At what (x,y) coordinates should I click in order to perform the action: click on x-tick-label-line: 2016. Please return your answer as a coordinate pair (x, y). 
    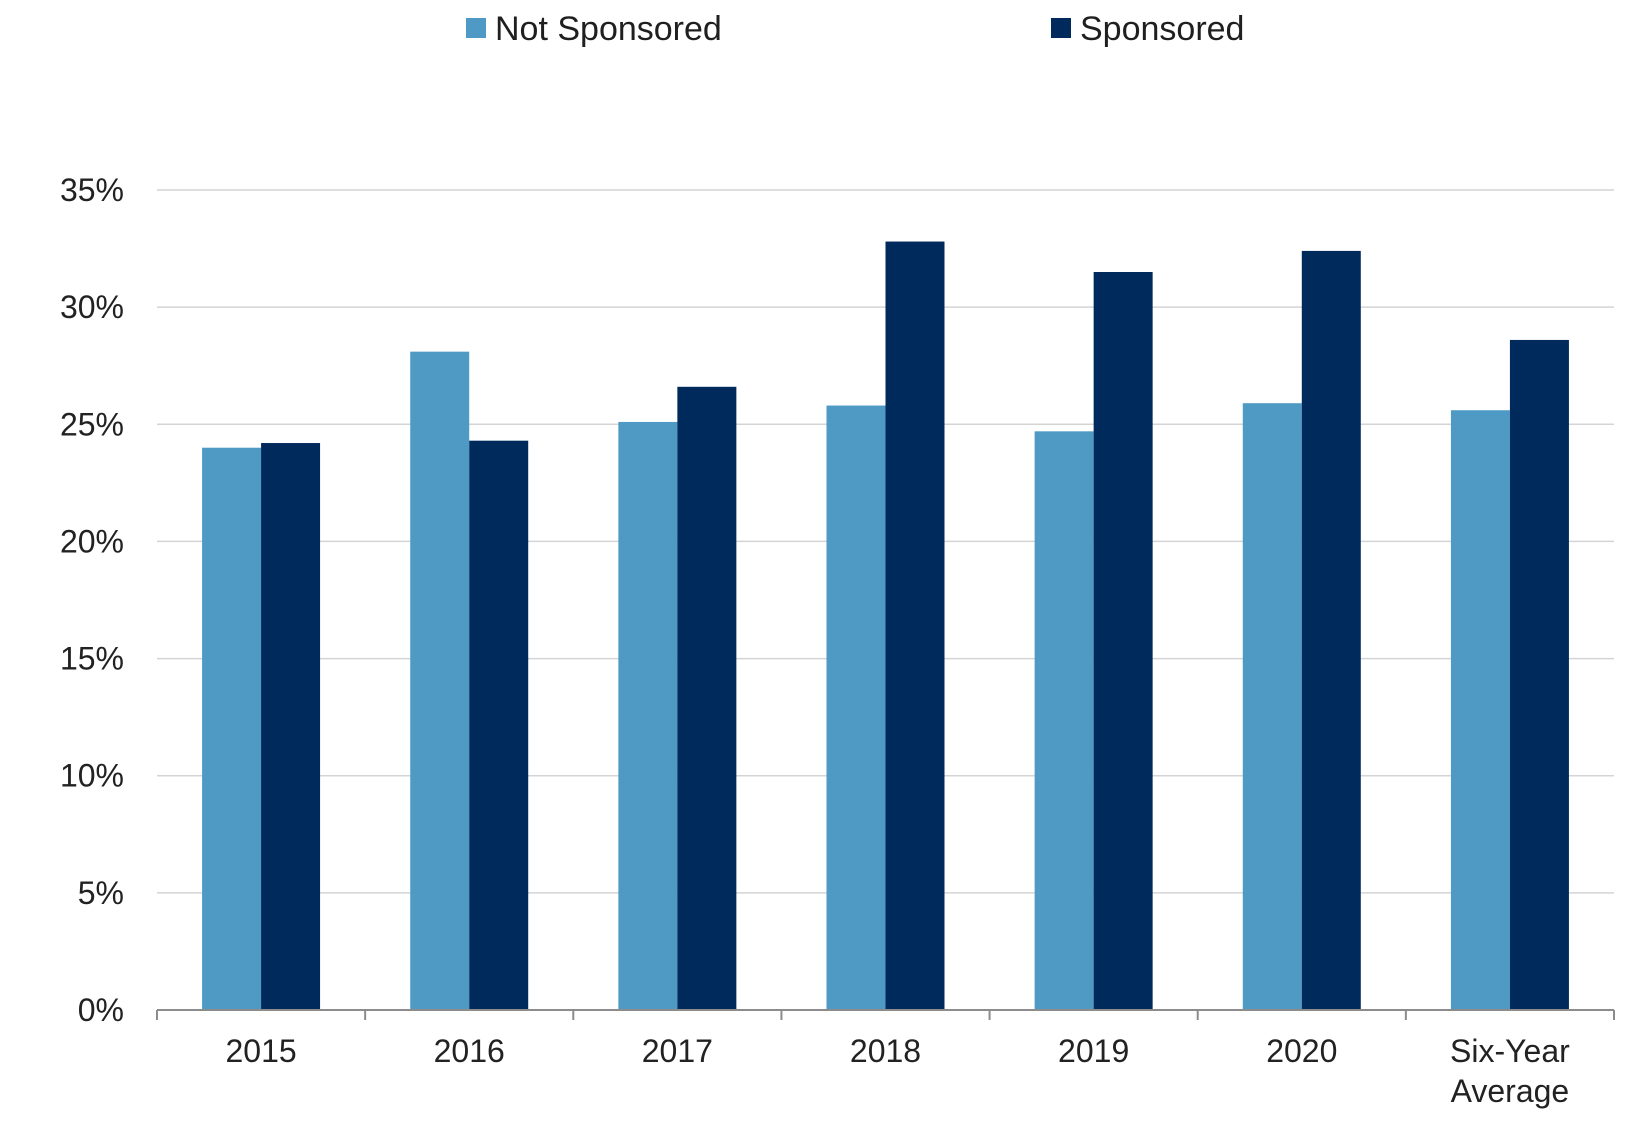
    Looking at the image, I should click on (469, 1051).